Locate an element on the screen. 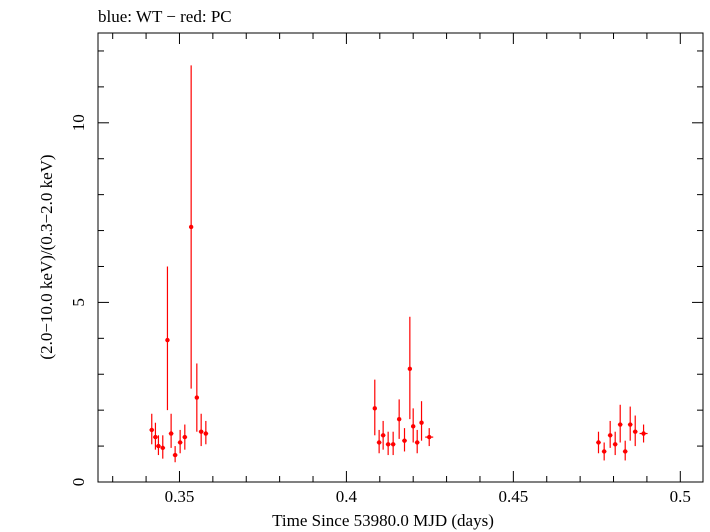 This screenshot has width=710, height=532. y-tick-label: 5 is located at coordinates (78, 302).